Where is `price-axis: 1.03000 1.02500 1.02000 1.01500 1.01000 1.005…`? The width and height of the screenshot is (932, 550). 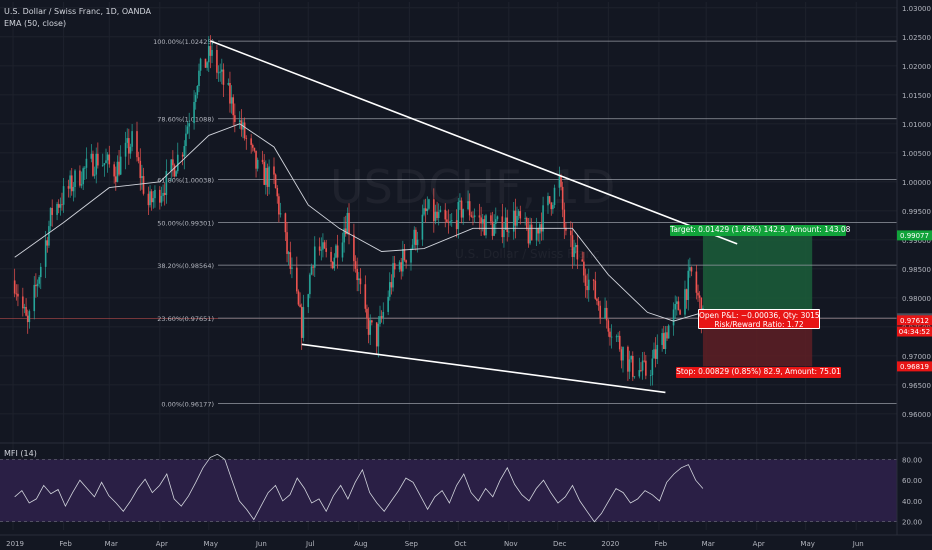 price-axis: 1.03000 1.02500 1.02000 1.01500 1.01000 1.005… is located at coordinates (913, 267).